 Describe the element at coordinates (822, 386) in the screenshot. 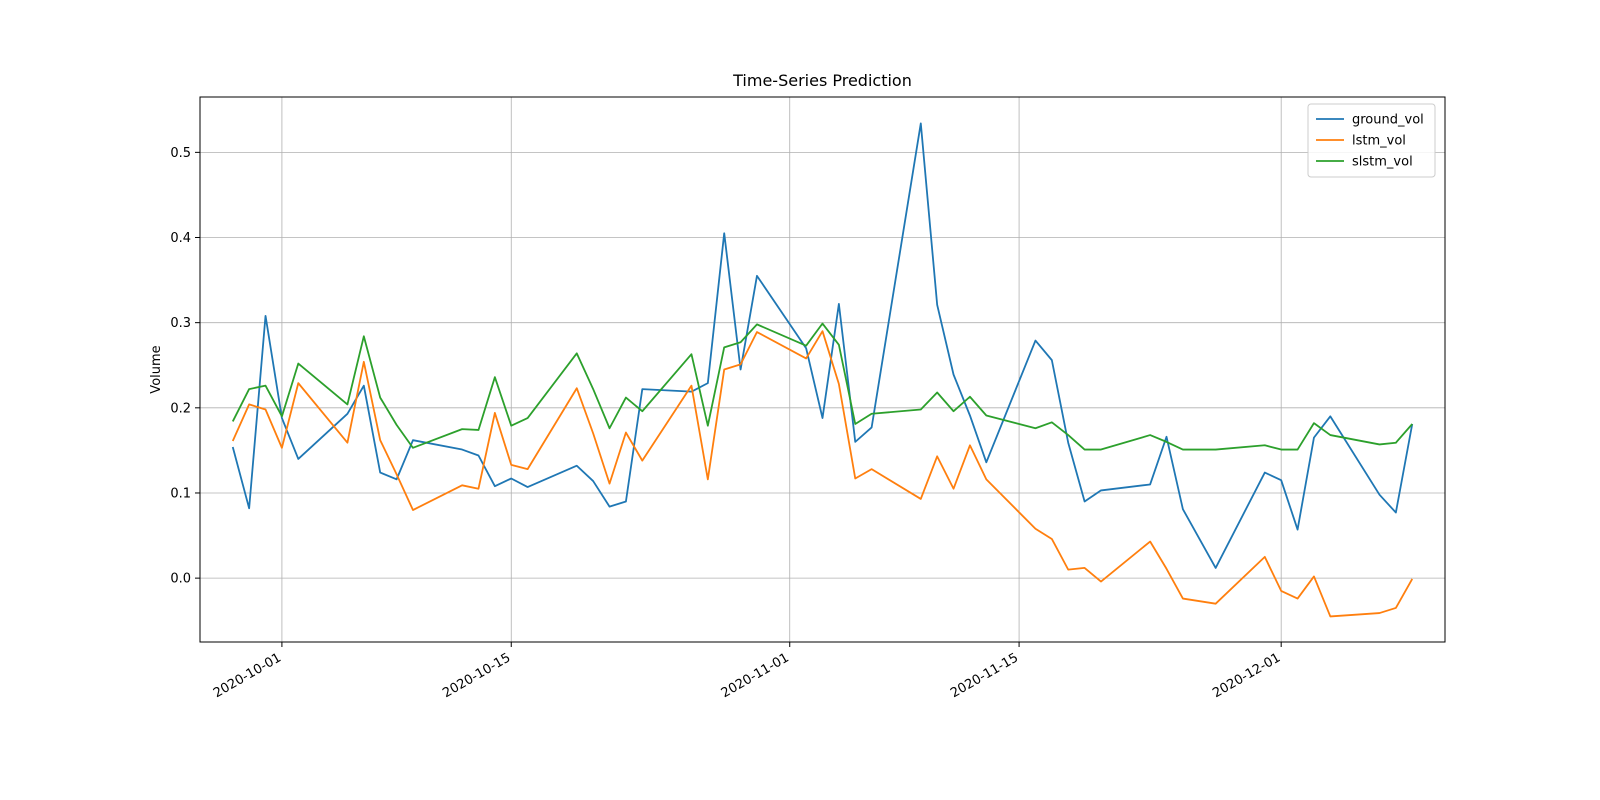

I see `series-line-slstm_vol` at that location.